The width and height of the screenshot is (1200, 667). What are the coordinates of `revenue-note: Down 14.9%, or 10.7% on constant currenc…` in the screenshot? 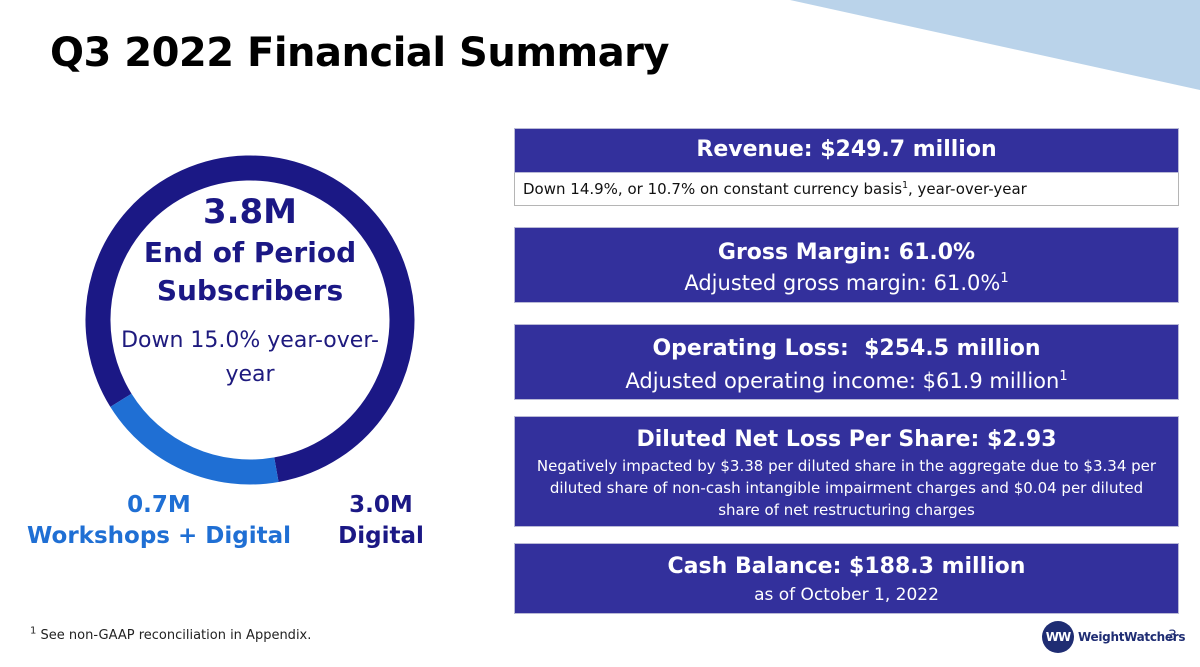 It's located at (846, 189).